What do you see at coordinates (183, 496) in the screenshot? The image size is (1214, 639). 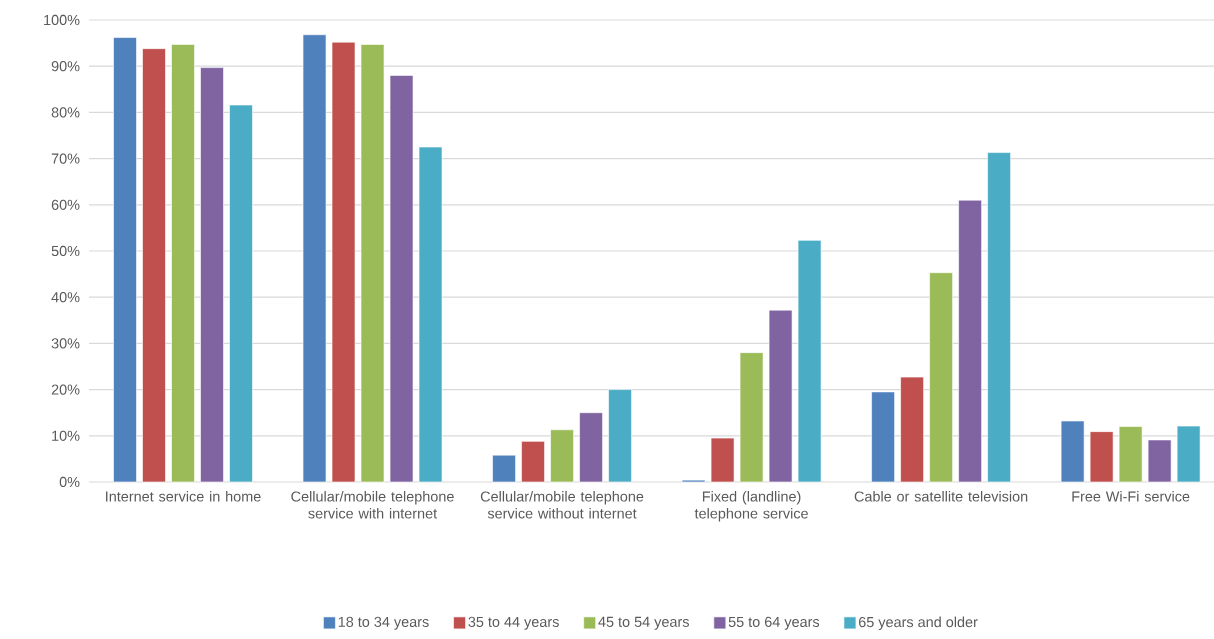 I see `x-tick-label: Internet service in home` at bounding box center [183, 496].